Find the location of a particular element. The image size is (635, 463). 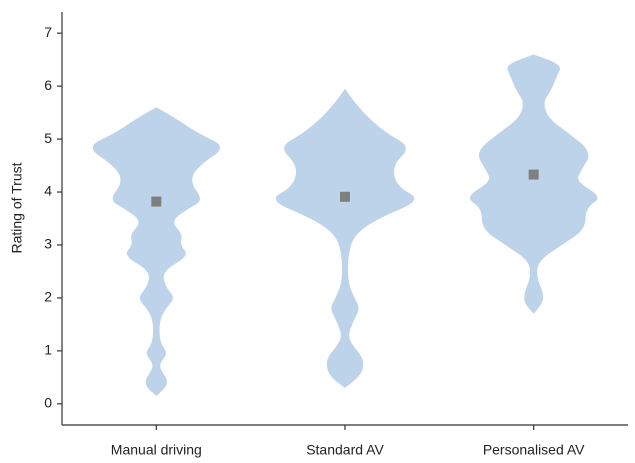

y-tick-label: 4 is located at coordinates (48, 191).